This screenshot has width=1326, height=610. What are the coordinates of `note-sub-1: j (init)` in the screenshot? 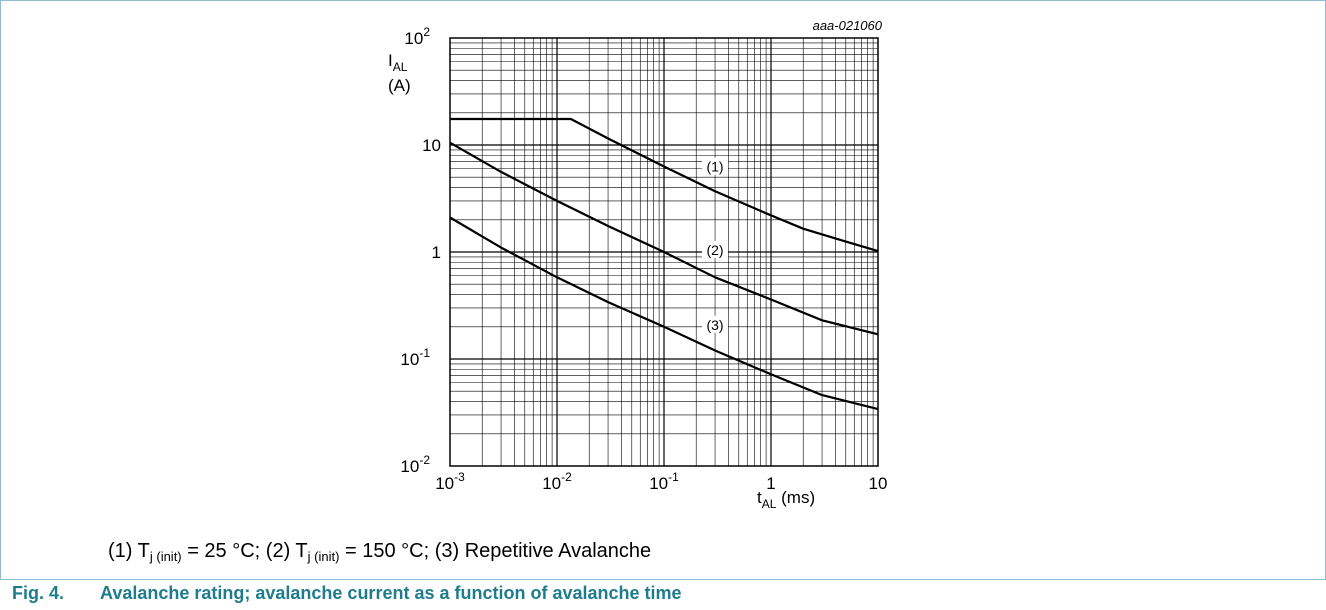 It's located at (165, 556).